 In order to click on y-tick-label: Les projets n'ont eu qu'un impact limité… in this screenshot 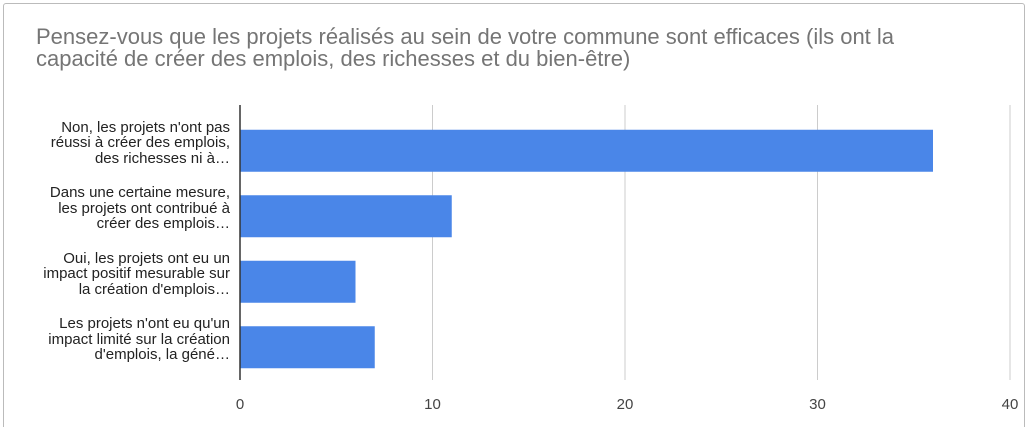, I will do `click(139, 339)`.